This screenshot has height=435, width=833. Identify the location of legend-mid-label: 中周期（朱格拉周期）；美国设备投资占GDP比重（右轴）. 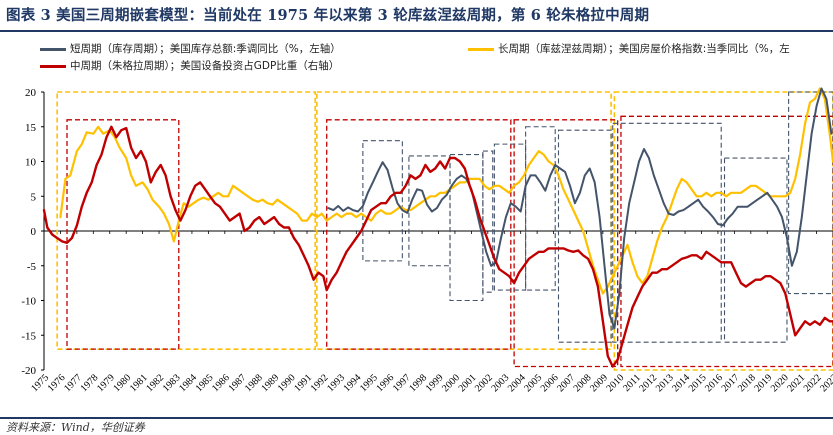
(205, 66).